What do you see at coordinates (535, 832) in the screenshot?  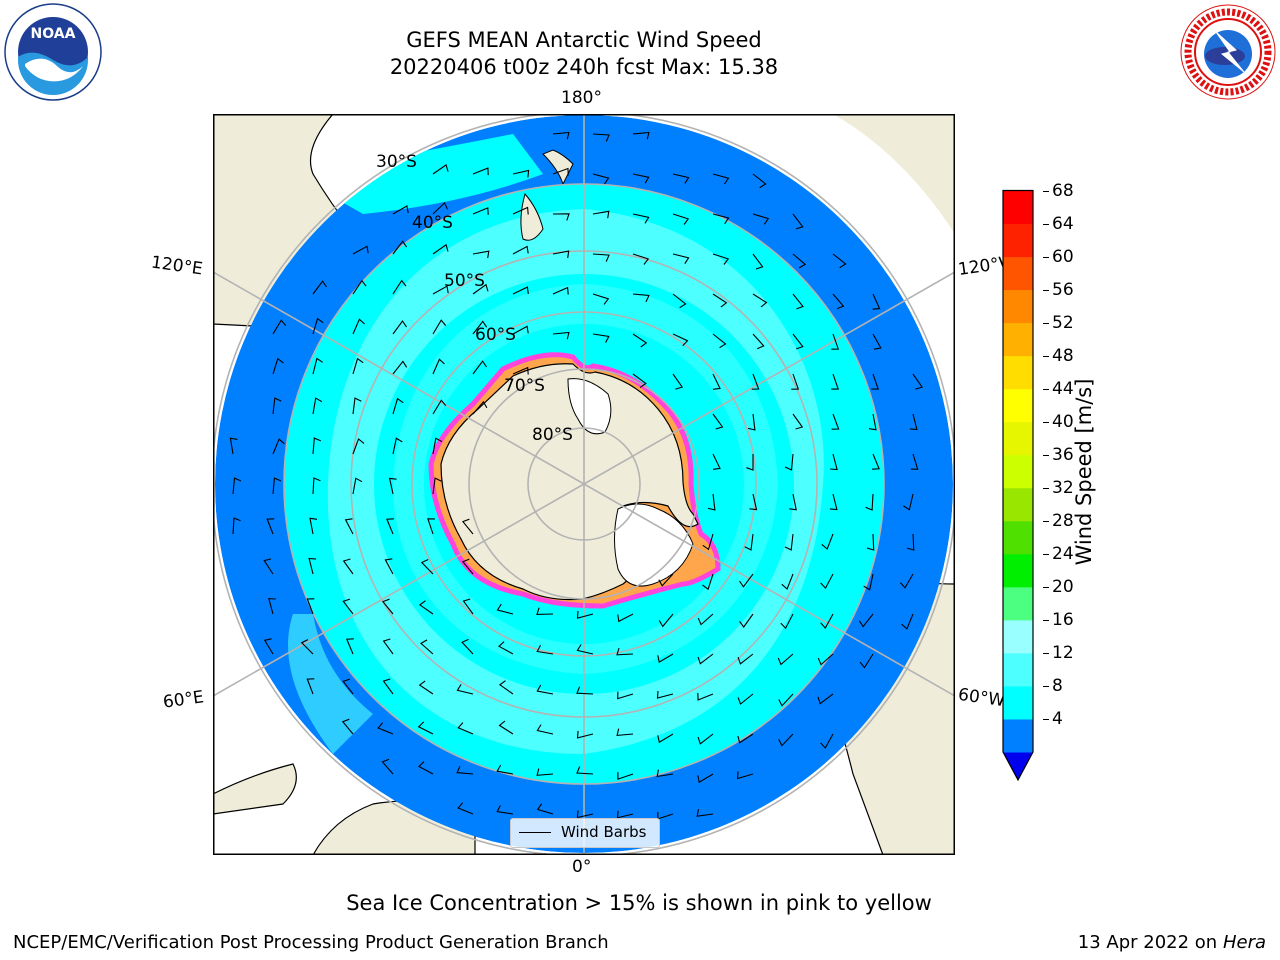 I see `legend-line` at bounding box center [535, 832].